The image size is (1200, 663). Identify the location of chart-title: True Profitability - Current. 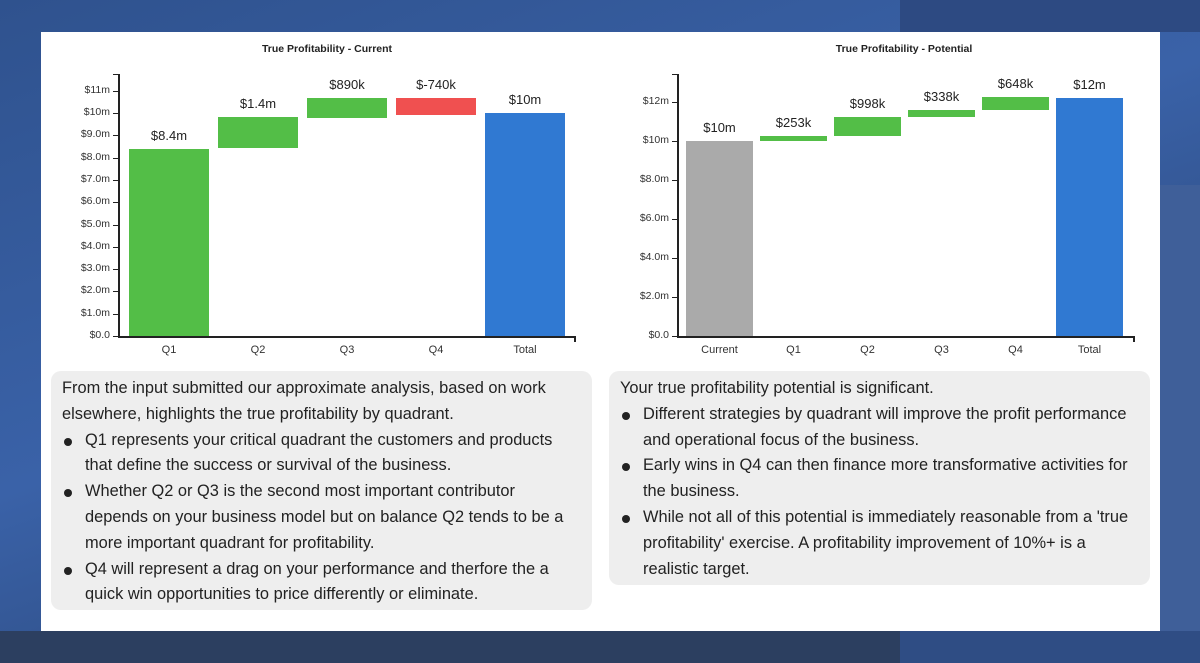
(327, 49).